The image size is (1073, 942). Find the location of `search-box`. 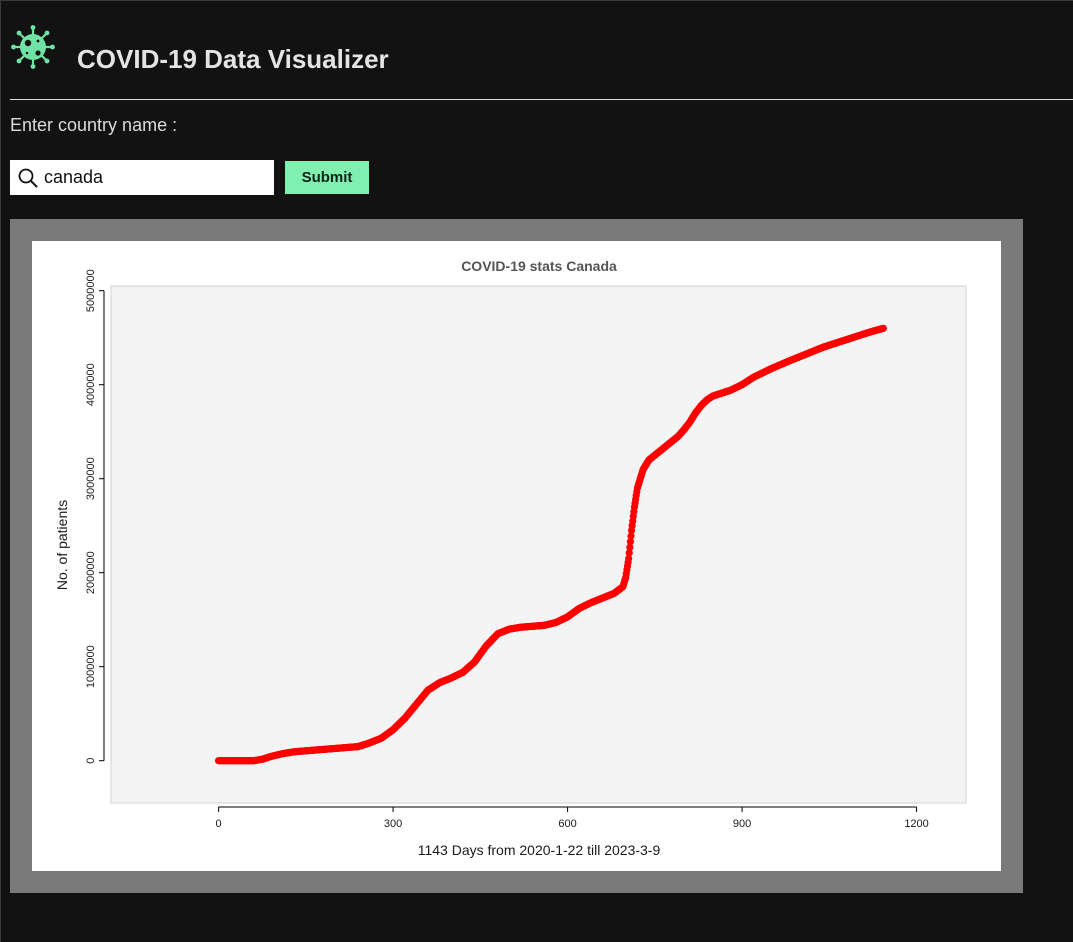

search-box is located at coordinates (142, 177).